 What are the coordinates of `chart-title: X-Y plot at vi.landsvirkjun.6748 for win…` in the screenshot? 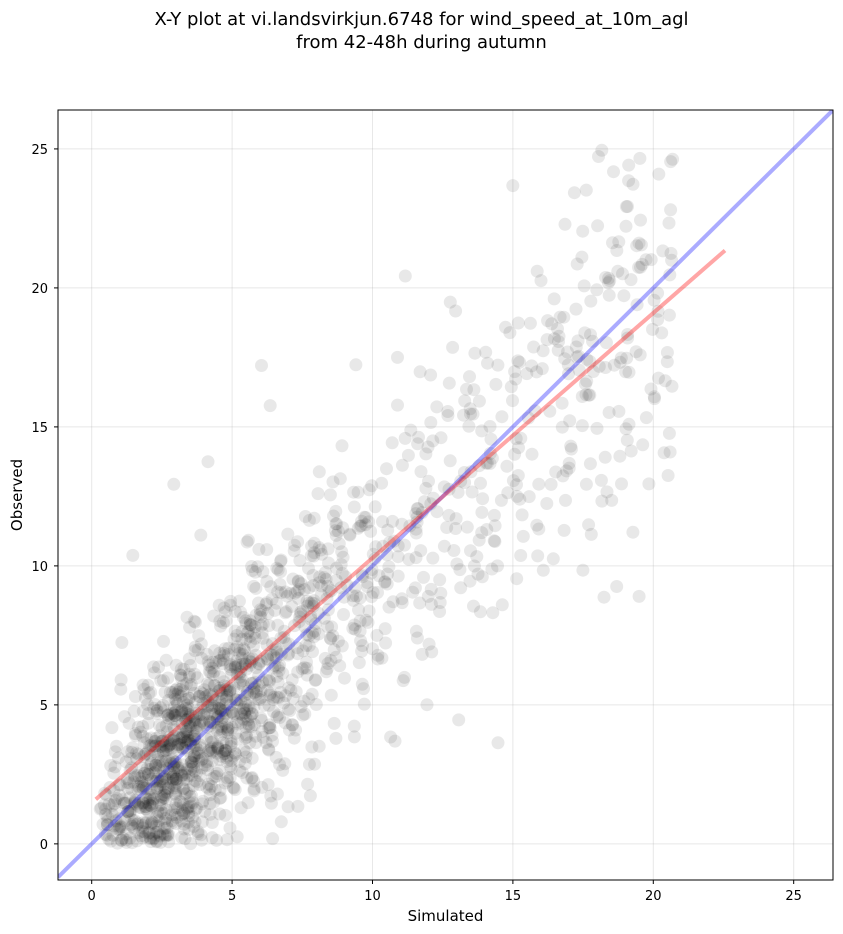 It's located at (421, 31).